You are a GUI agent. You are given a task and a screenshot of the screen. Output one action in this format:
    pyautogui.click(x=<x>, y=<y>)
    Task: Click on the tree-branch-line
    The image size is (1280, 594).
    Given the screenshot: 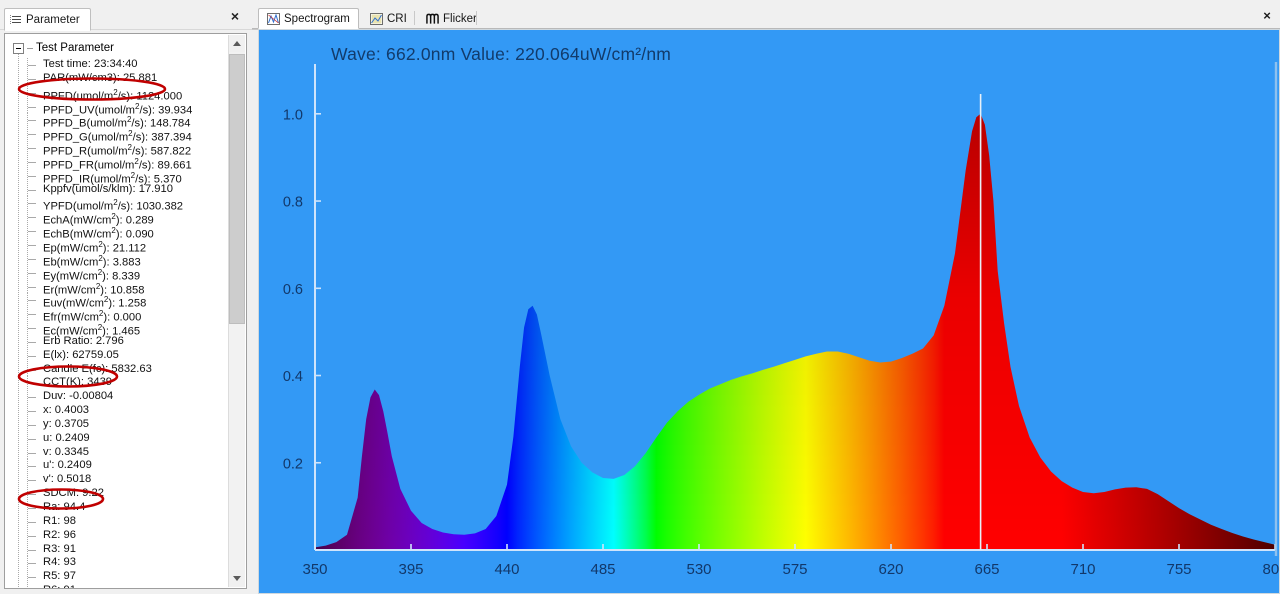 What is the action you would take?
    pyautogui.click(x=30, y=48)
    